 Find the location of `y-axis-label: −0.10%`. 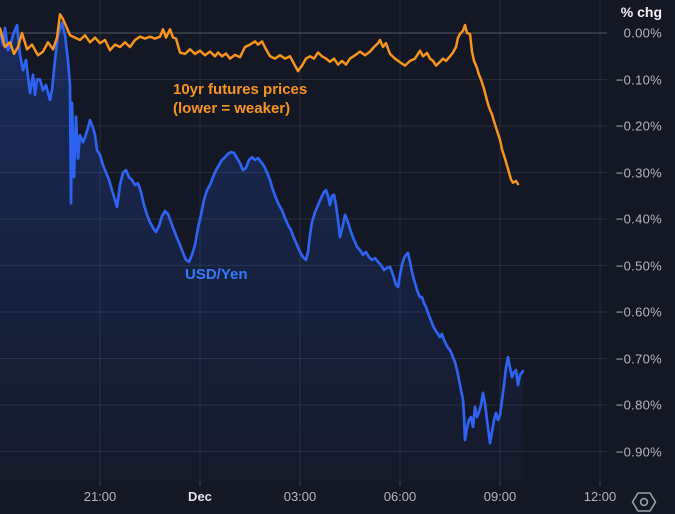

y-axis-label: −0.10% is located at coordinates (638, 79).